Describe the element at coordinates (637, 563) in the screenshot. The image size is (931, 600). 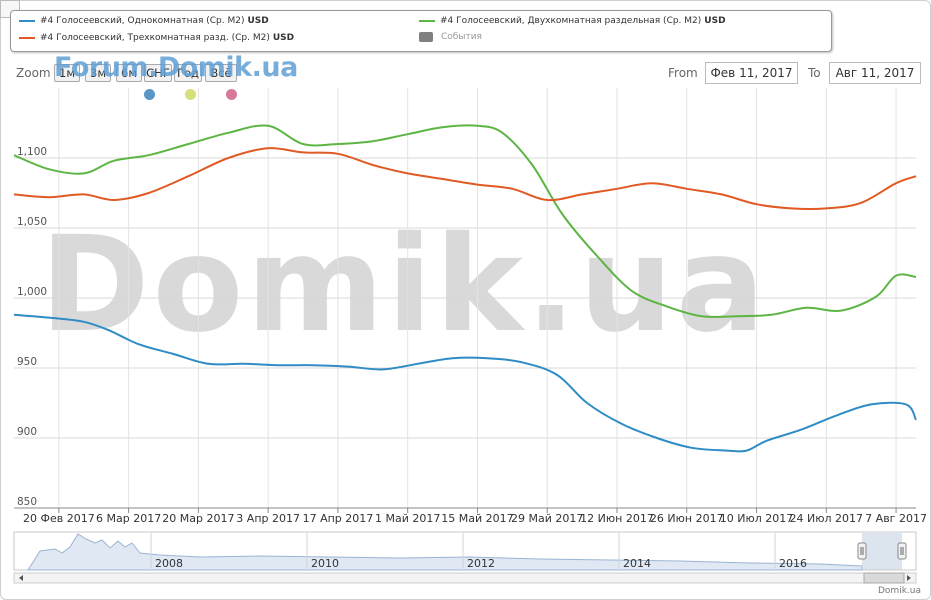
I see `navigator-year-label: 2014` at that location.